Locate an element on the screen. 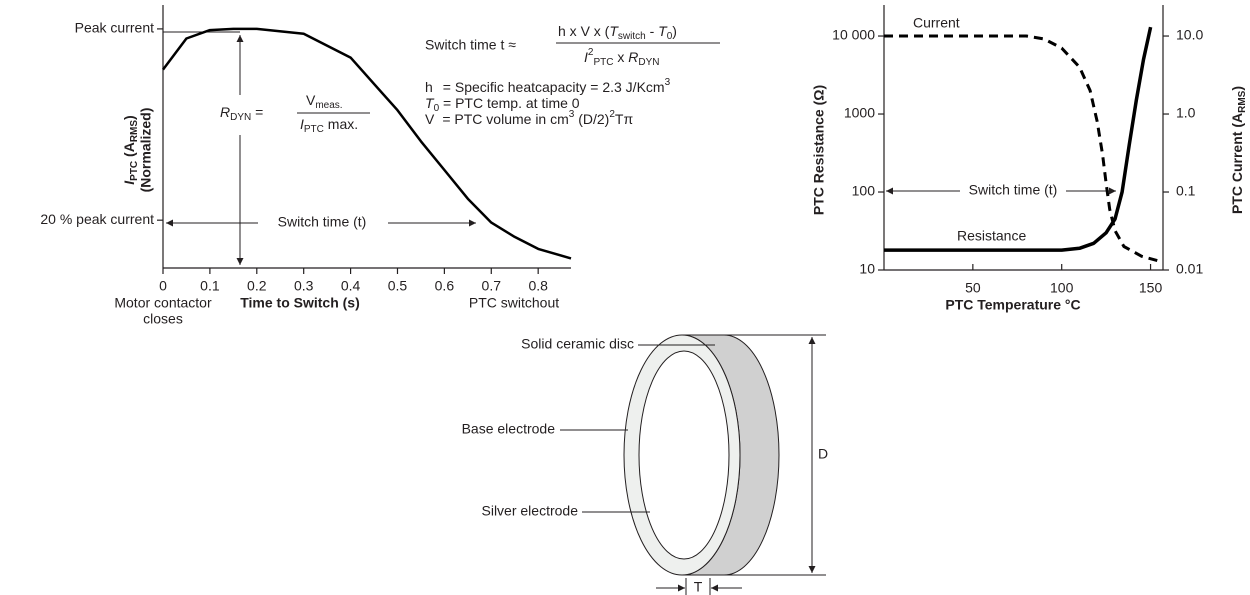 The image size is (1250, 595). t: = PTC volume in cm is located at coordinates (505, 119).